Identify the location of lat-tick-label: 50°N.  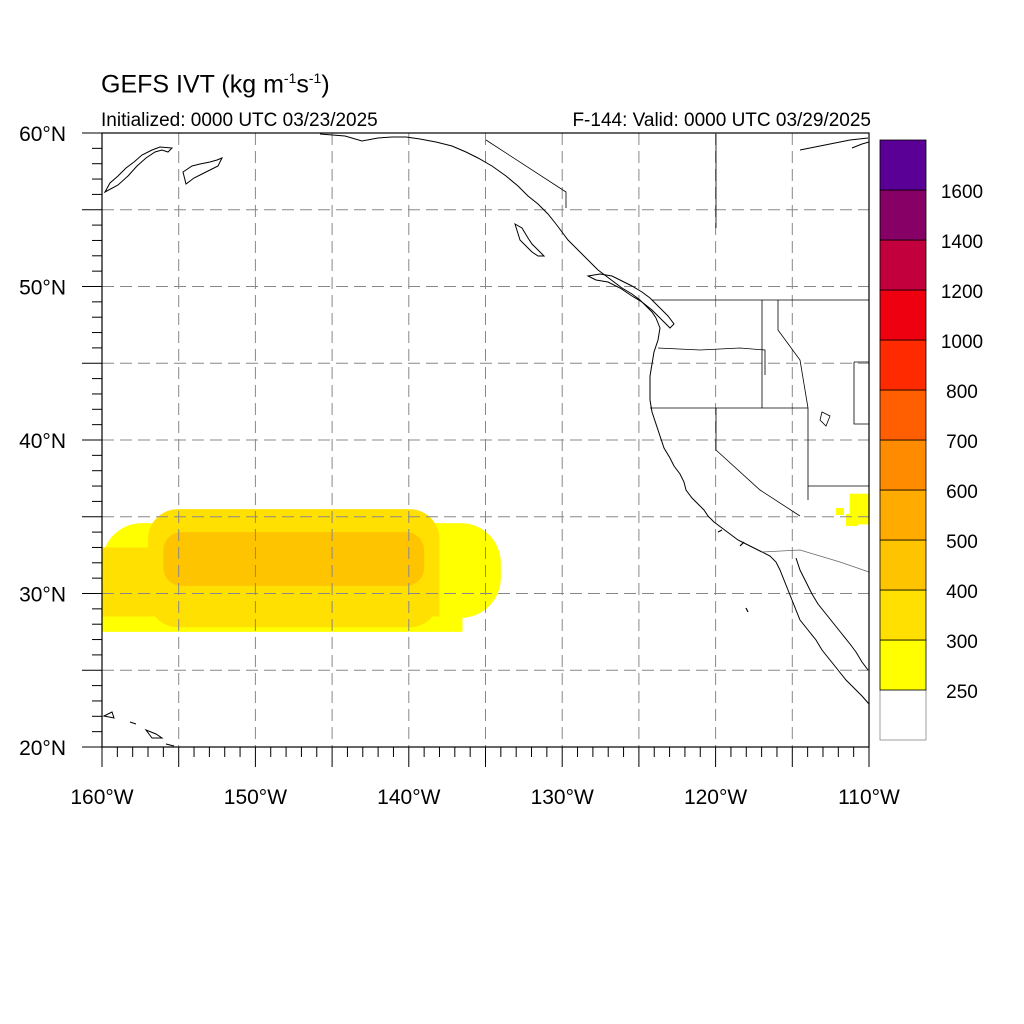
(42, 288).